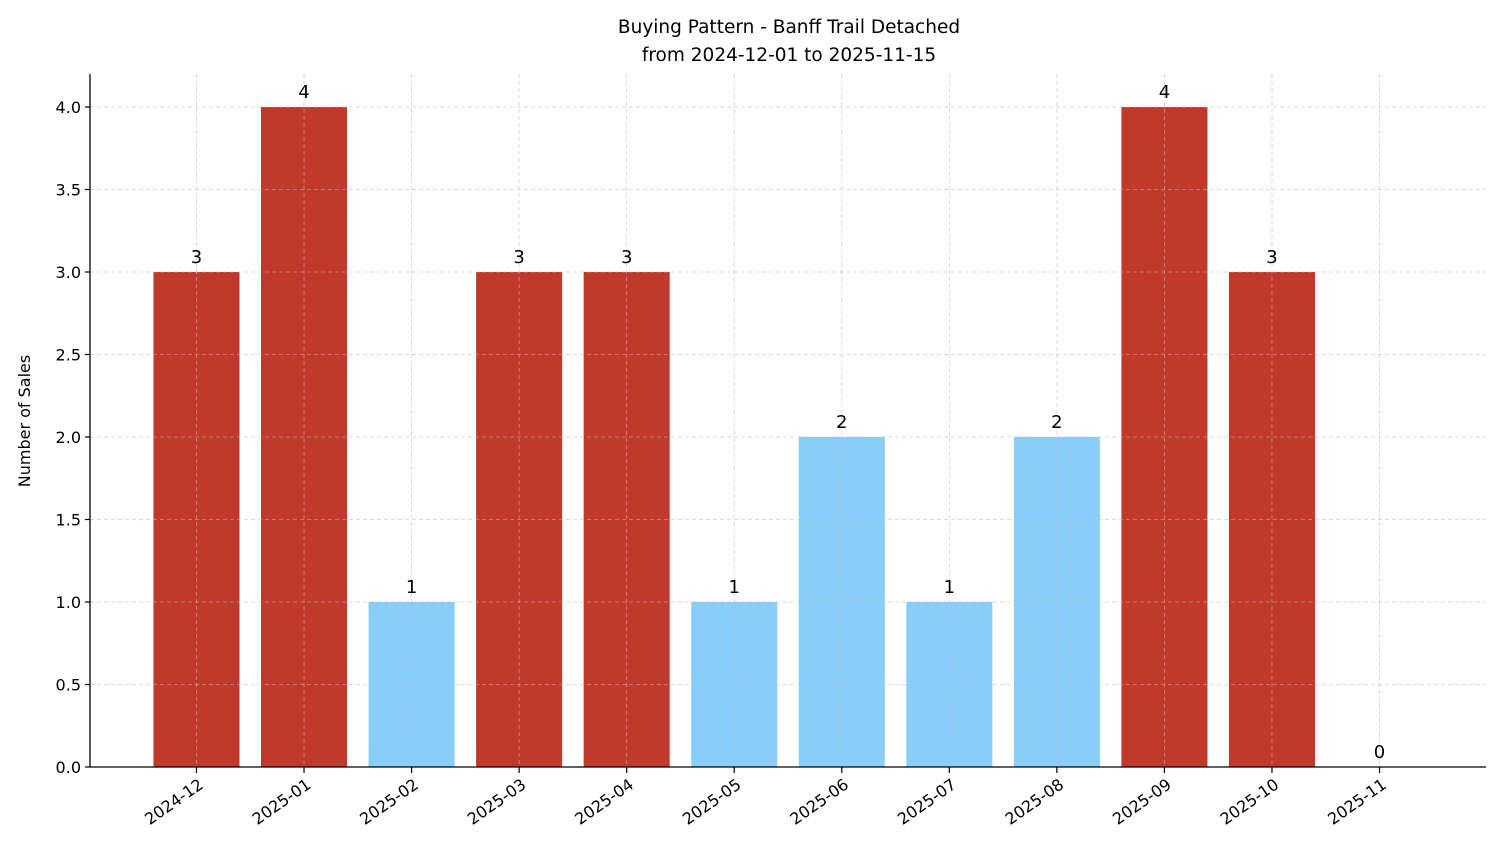 Image resolution: width=1501 pixels, height=867 pixels. What do you see at coordinates (789, 27) in the screenshot?
I see `chart-title: Buying Pattern - Banff Trail Detached` at bounding box center [789, 27].